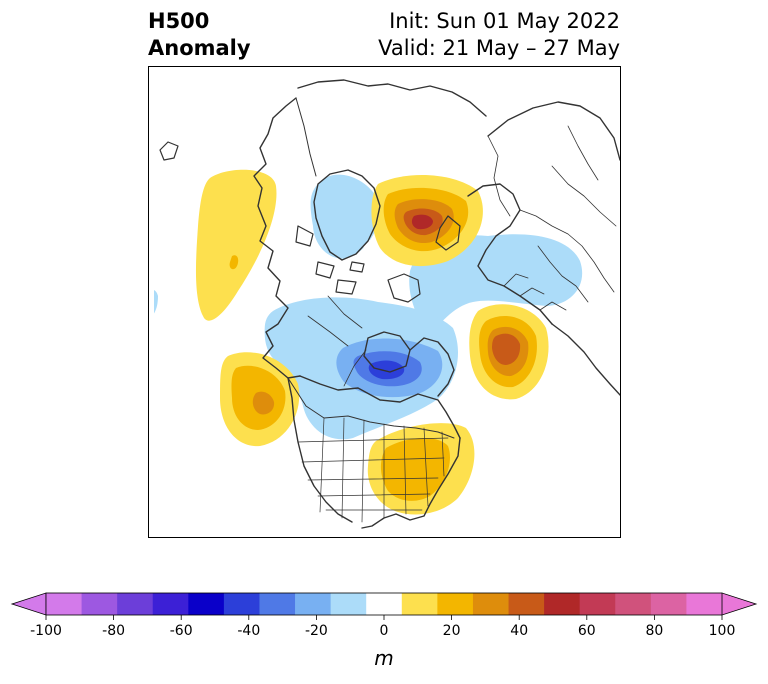 The image size is (768, 684). What do you see at coordinates (248, 631) in the screenshot?
I see `colorbar-tick-label: -40` at bounding box center [248, 631].